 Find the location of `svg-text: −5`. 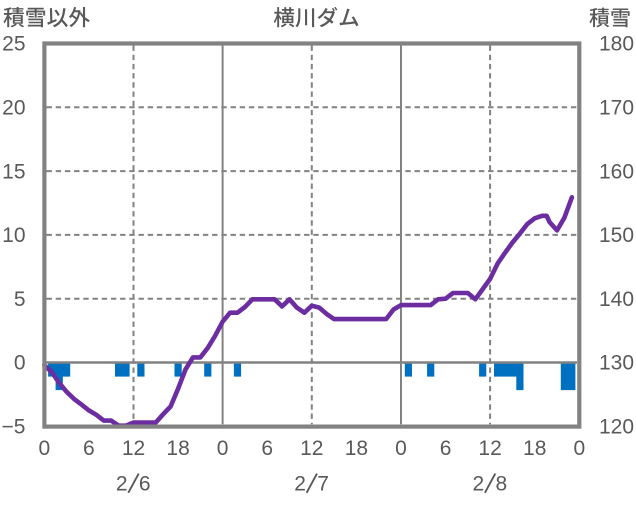

svg-text: −5 is located at coordinates (14, 427).